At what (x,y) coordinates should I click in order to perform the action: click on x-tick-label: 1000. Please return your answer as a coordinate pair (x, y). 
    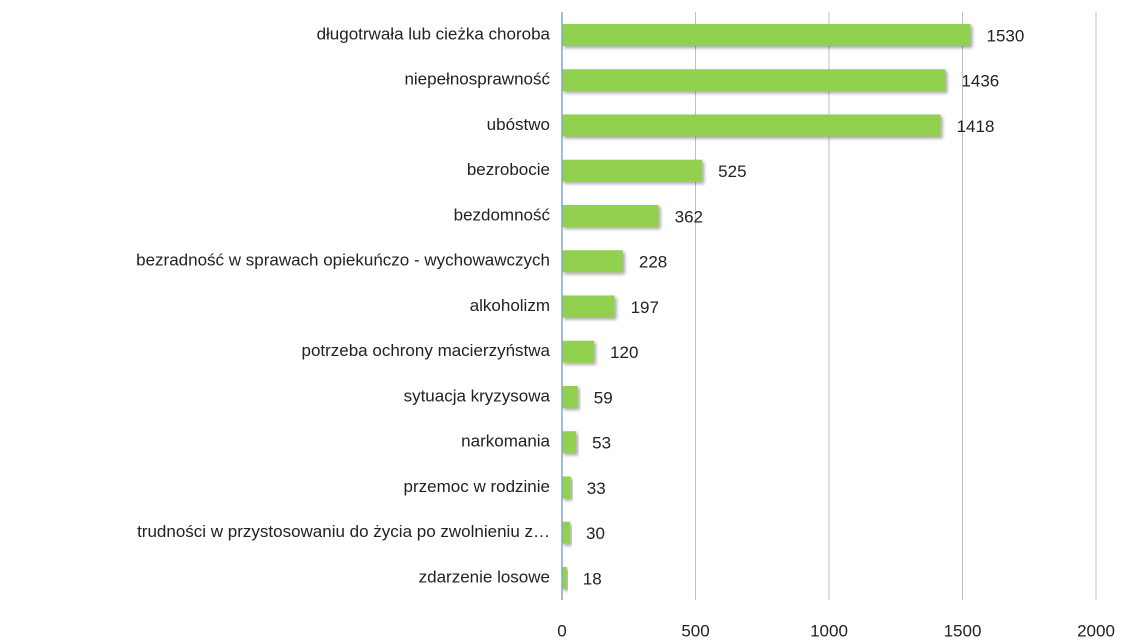
    Looking at the image, I should click on (829, 630).